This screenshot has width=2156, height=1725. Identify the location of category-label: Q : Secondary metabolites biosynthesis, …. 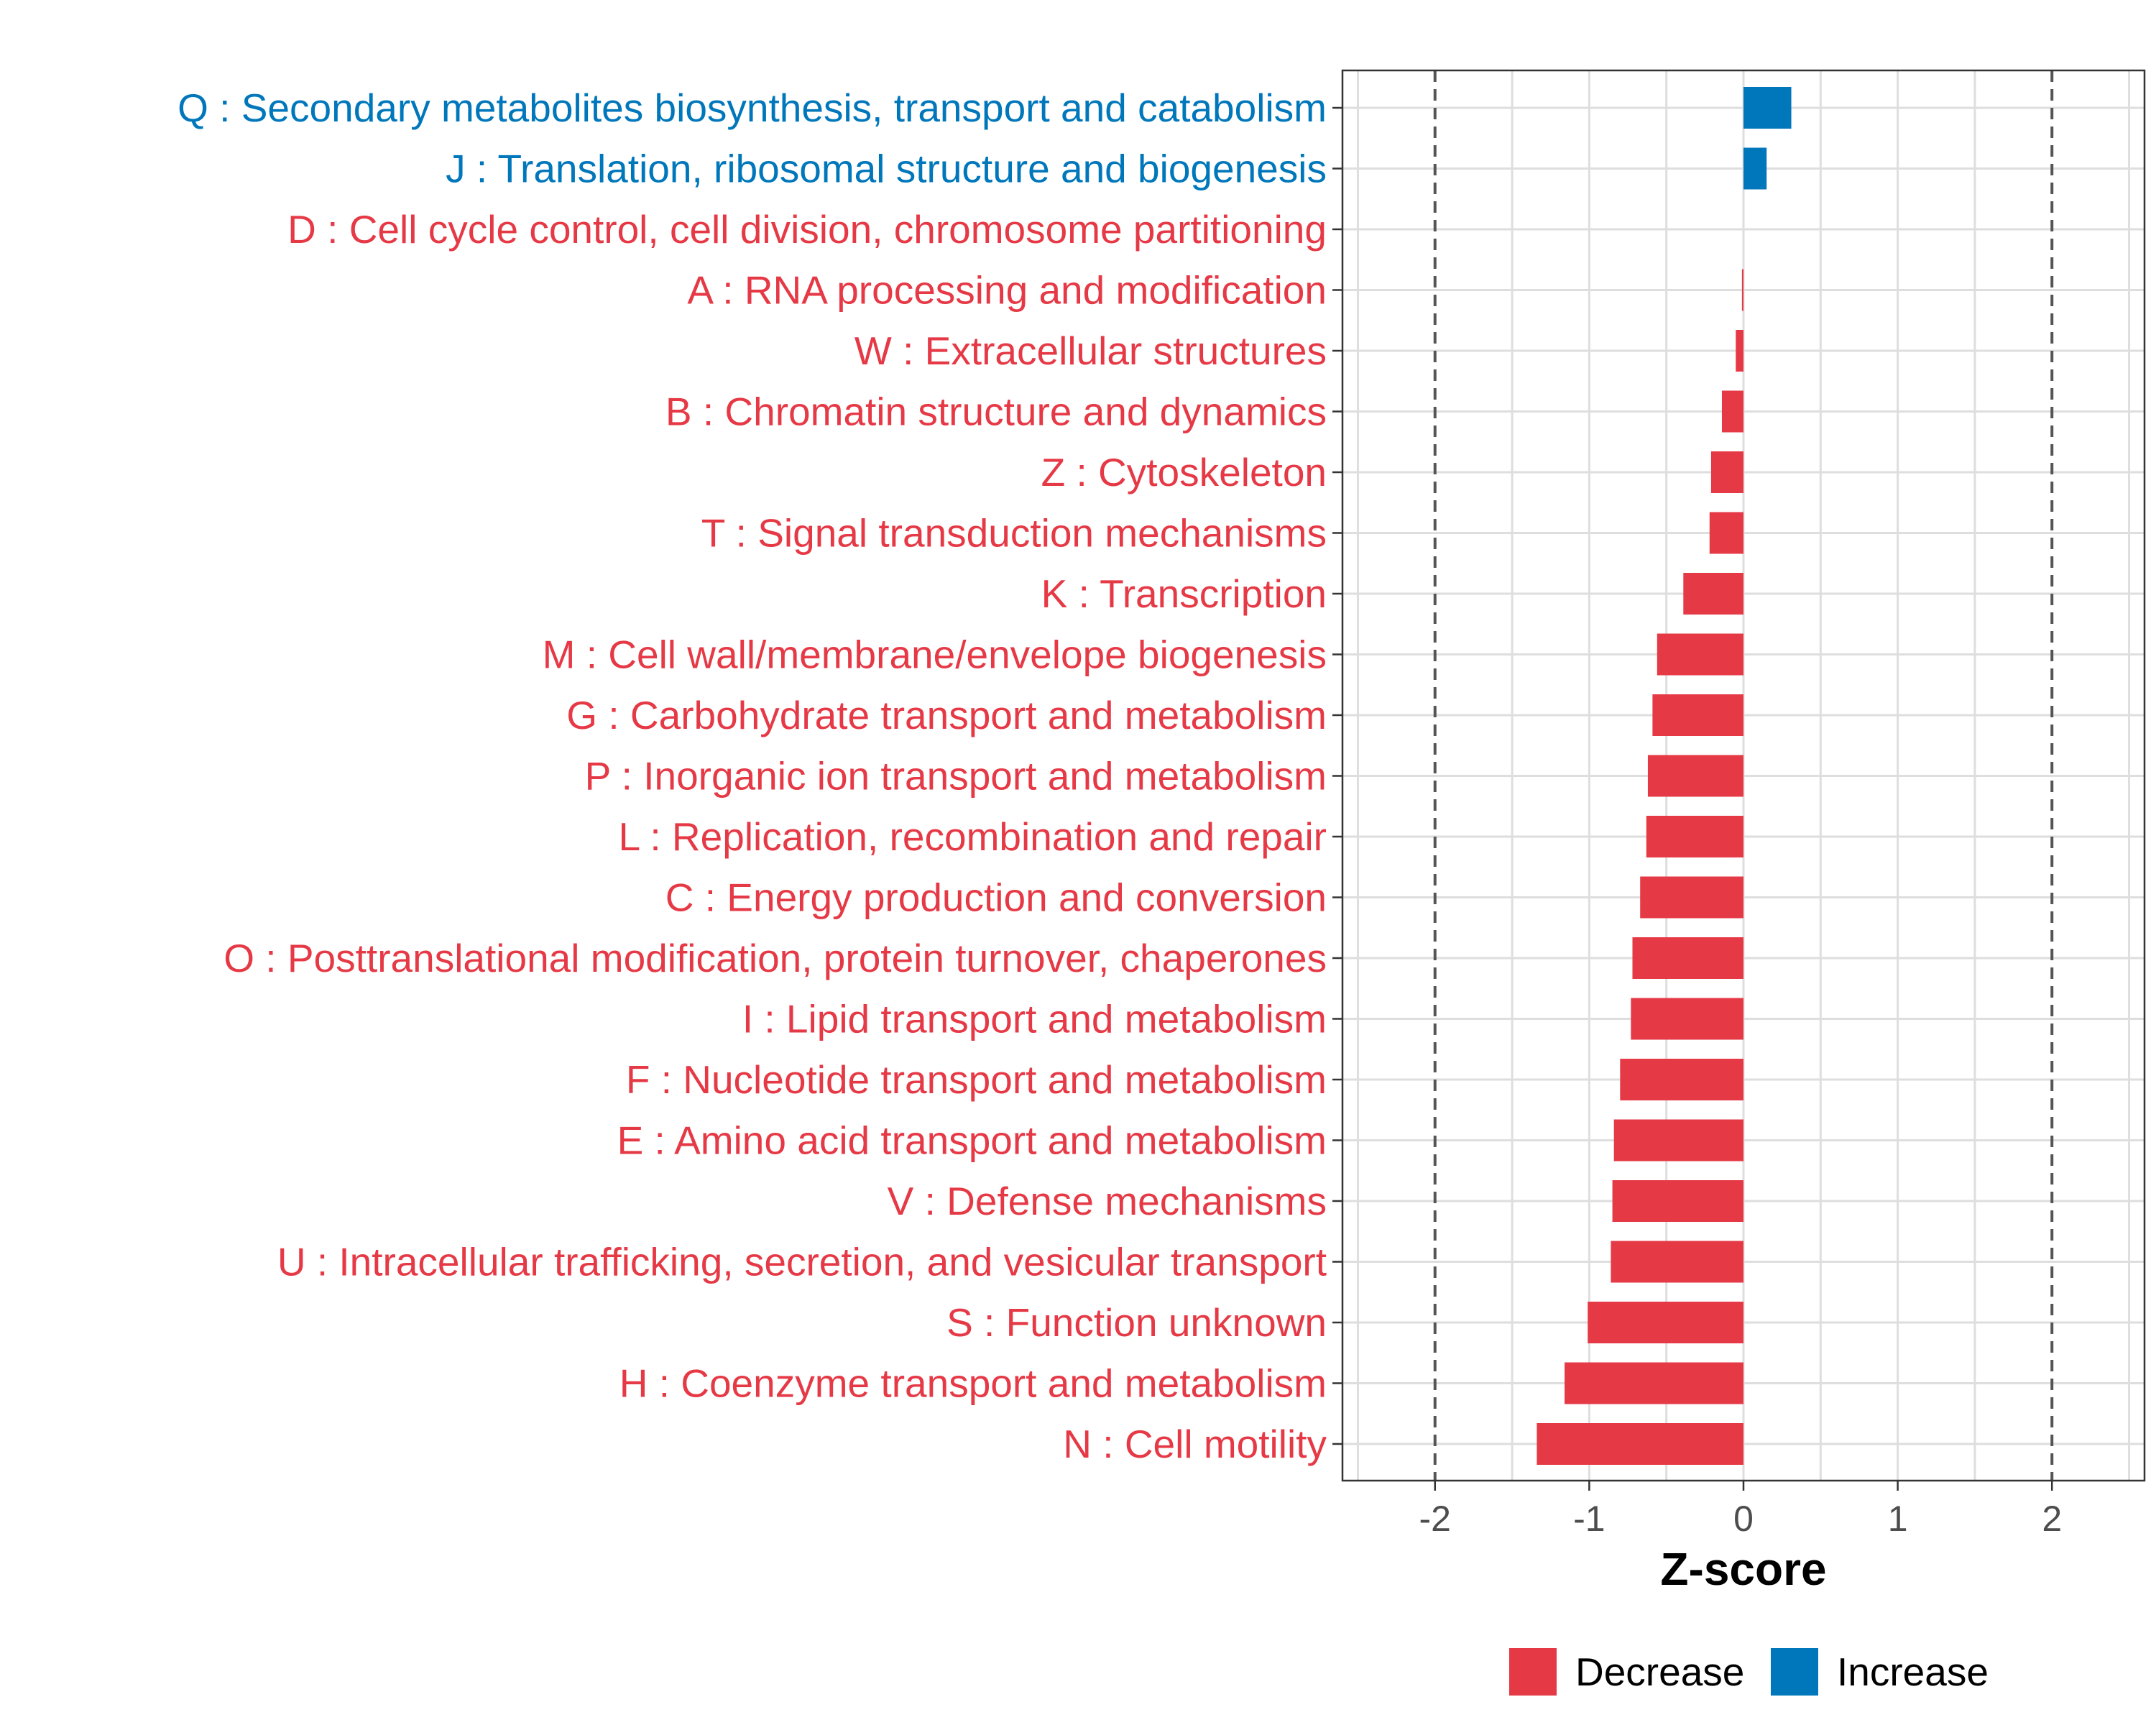
(752, 108).